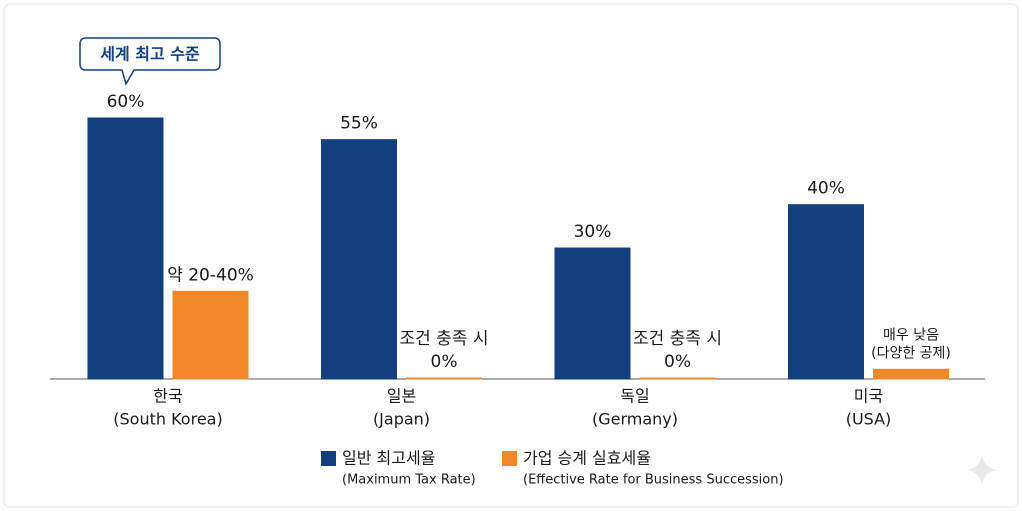 The width and height of the screenshot is (1022, 511). What do you see at coordinates (409, 480) in the screenshot?
I see `legend-sublabel: (Maximum Tax Rate)` at bounding box center [409, 480].